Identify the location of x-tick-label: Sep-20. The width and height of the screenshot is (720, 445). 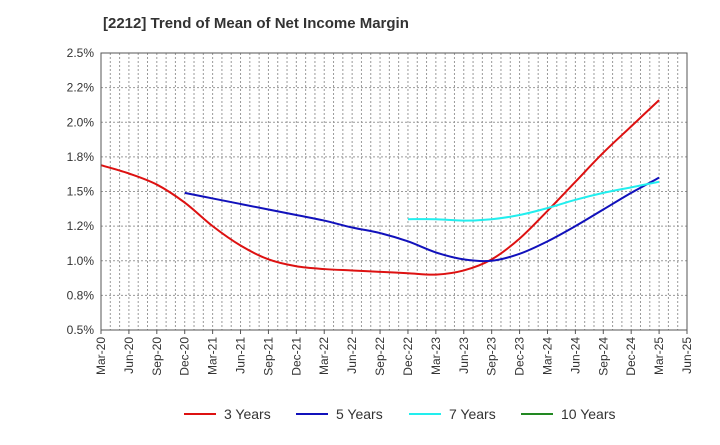
(157, 356).